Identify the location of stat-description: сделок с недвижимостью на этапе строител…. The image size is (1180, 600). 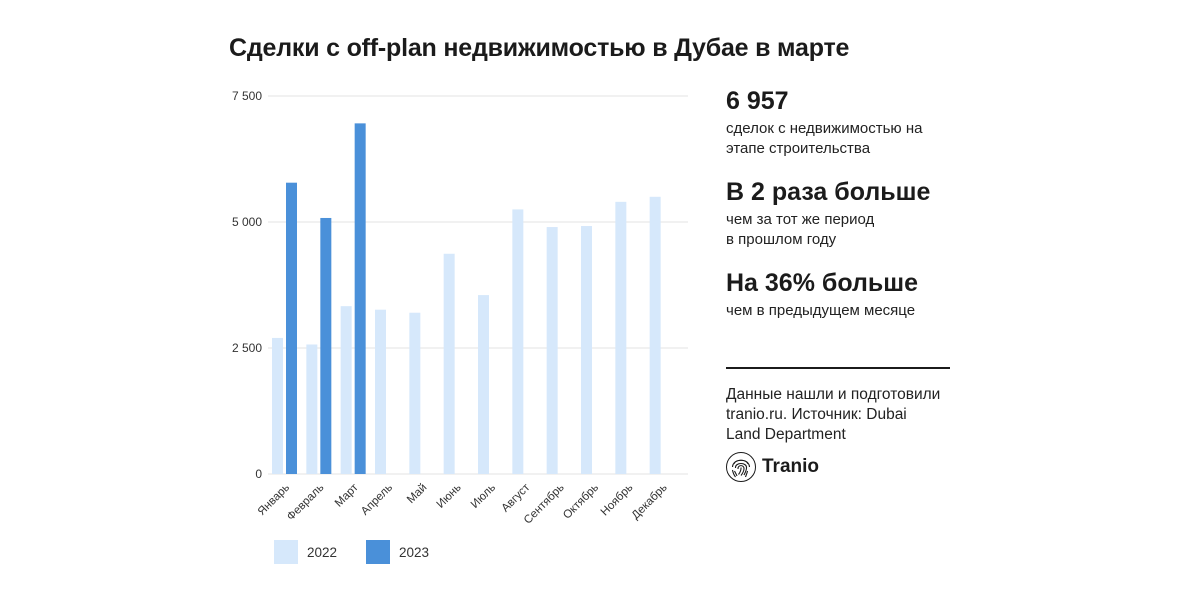
(824, 138).